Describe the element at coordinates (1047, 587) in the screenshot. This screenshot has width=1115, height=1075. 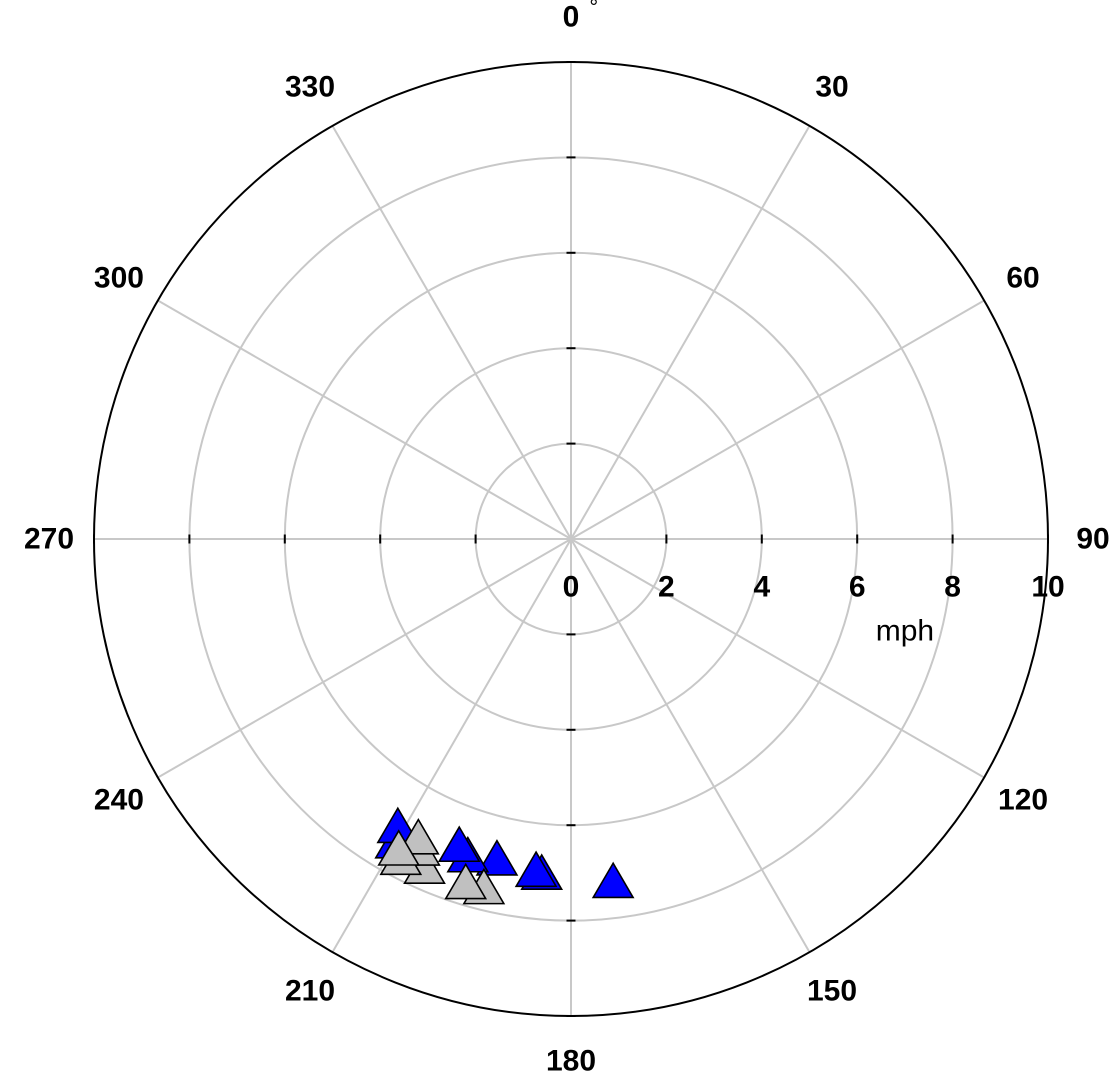
I see `radial-tick-label: 10` at that location.